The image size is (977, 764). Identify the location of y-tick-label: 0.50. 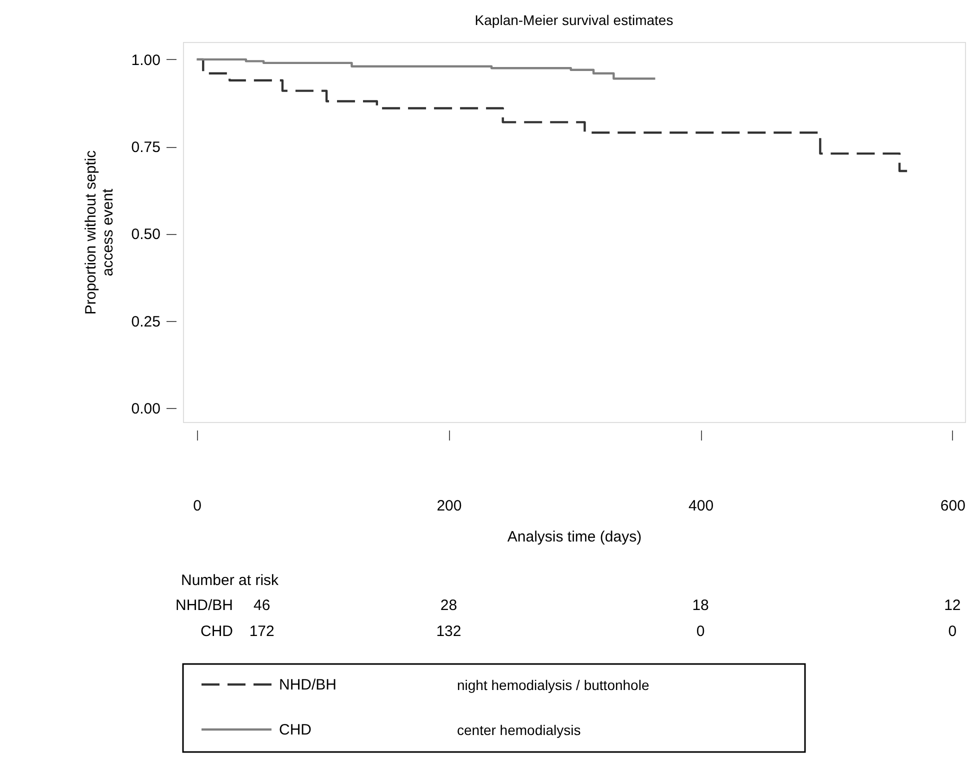
(145, 235).